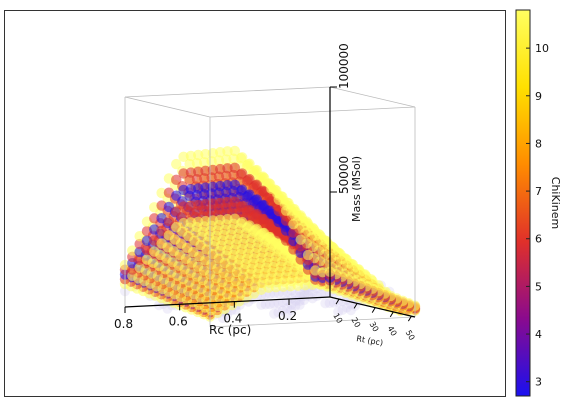 Image resolution: width=571 pixels, height=408 pixels. I want to click on z-axis-label: Mass (MSol), so click(356, 189).